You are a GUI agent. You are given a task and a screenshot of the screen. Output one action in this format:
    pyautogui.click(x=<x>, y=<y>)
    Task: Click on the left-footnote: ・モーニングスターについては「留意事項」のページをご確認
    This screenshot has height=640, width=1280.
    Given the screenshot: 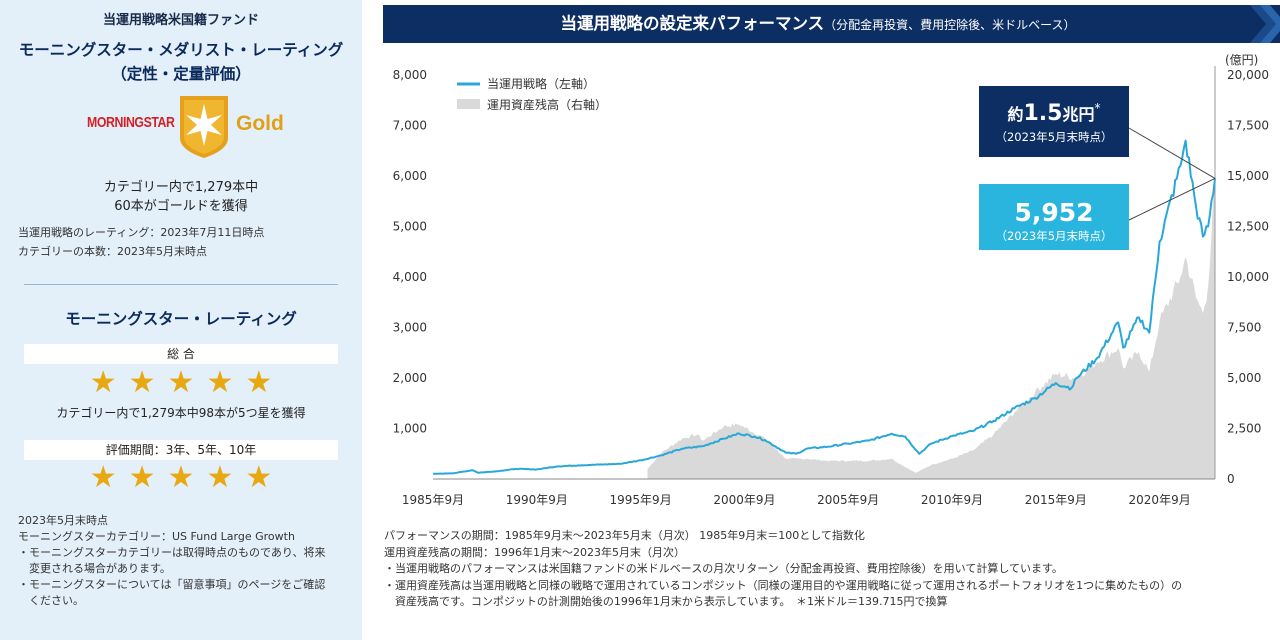 What is the action you would take?
    pyautogui.click(x=172, y=584)
    